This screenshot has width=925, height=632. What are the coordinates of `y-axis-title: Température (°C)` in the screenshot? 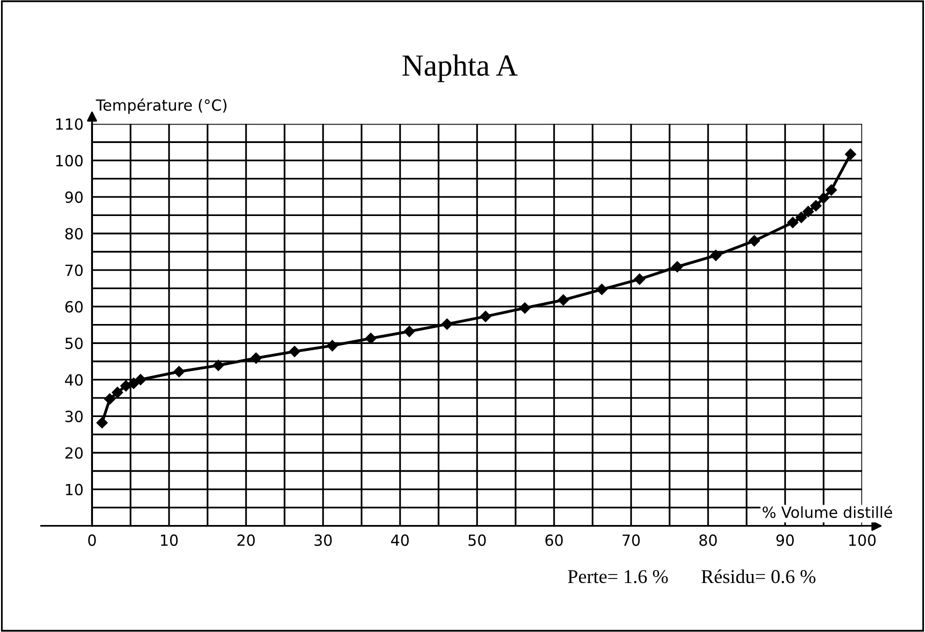 It's located at (161, 106).